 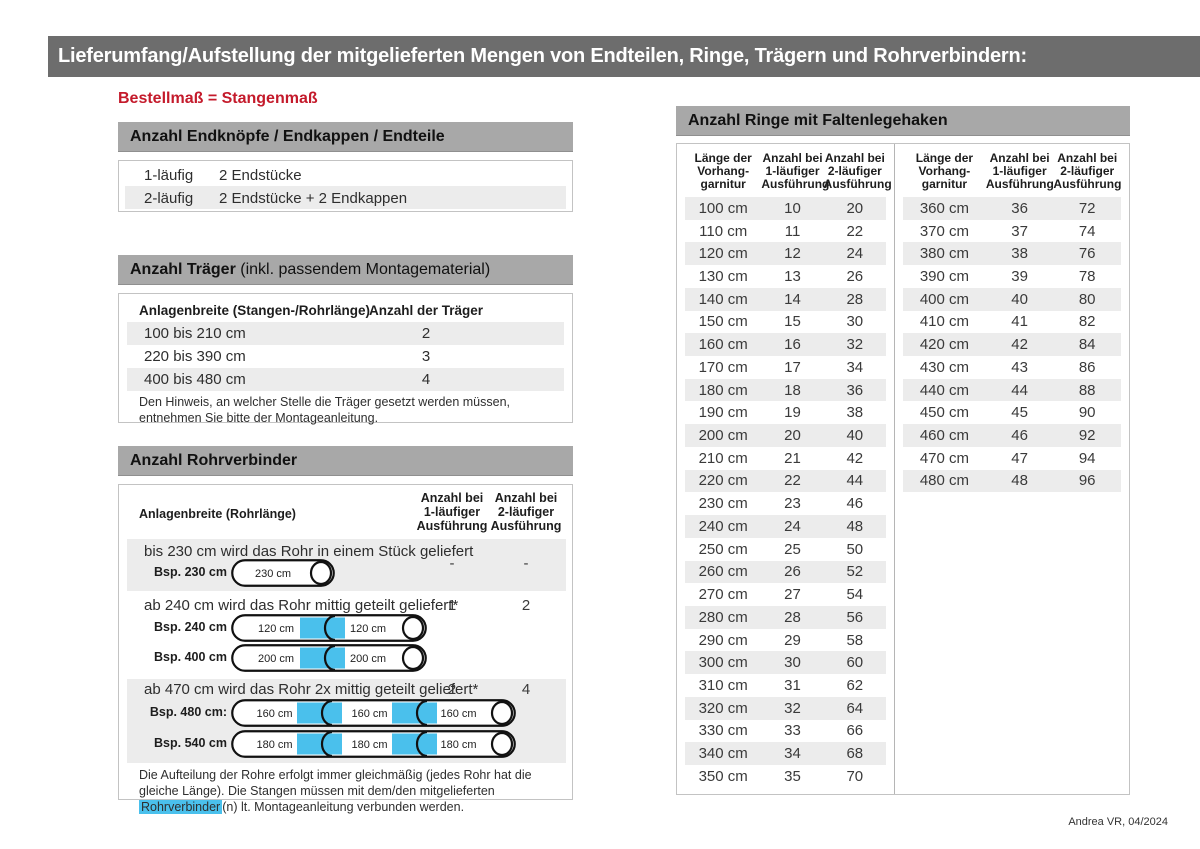 I want to click on table-row: 410 cm 41 82, so click(x=1012, y=322).